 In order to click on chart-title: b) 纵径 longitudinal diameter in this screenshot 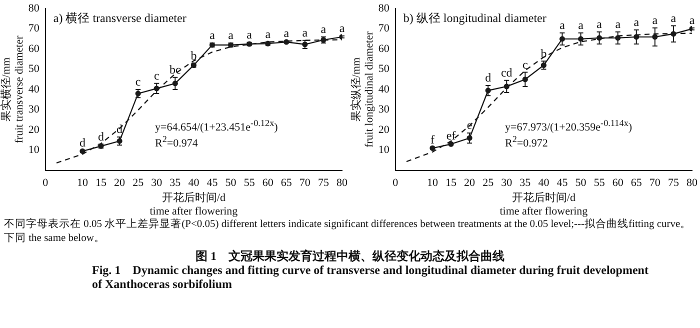, I will do `click(474, 17)`.